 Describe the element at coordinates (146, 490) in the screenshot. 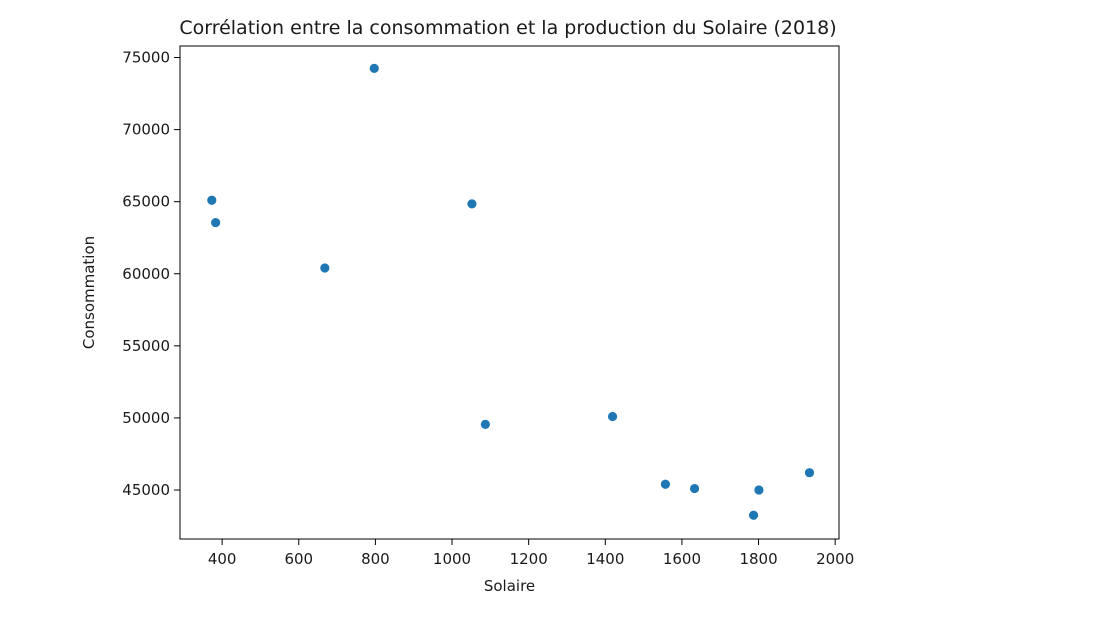

I see `y-tick-label: 45000` at that location.